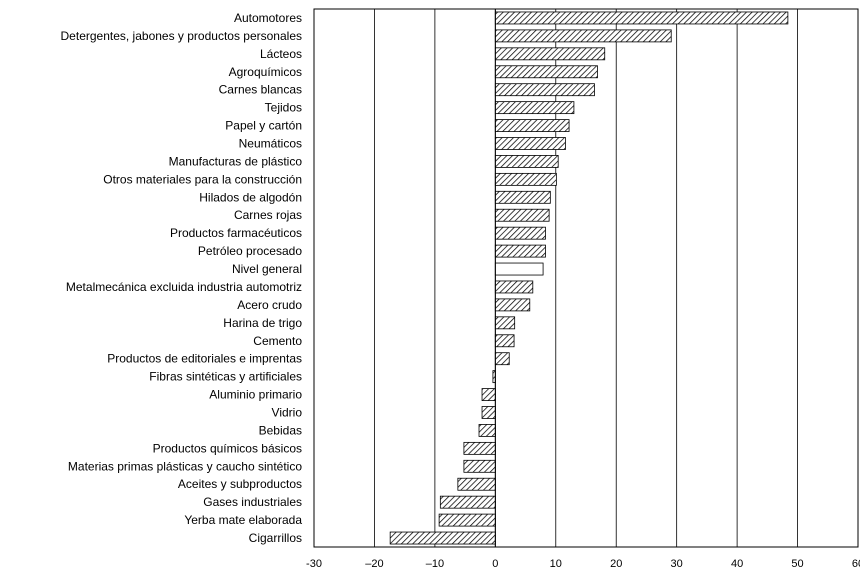 Image resolution: width=860 pixels, height=574 pixels. I want to click on x-tick-label: –20, so click(374, 564).